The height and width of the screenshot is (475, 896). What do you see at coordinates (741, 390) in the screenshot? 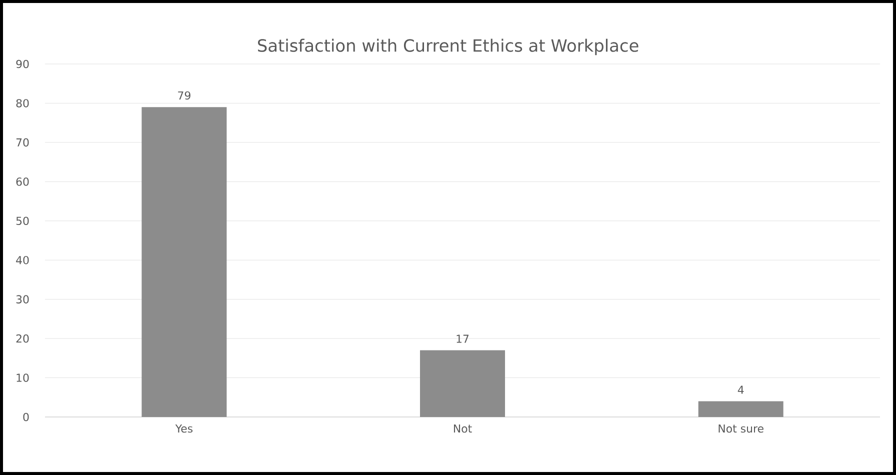
I see `data-label: 4` at bounding box center [741, 390].